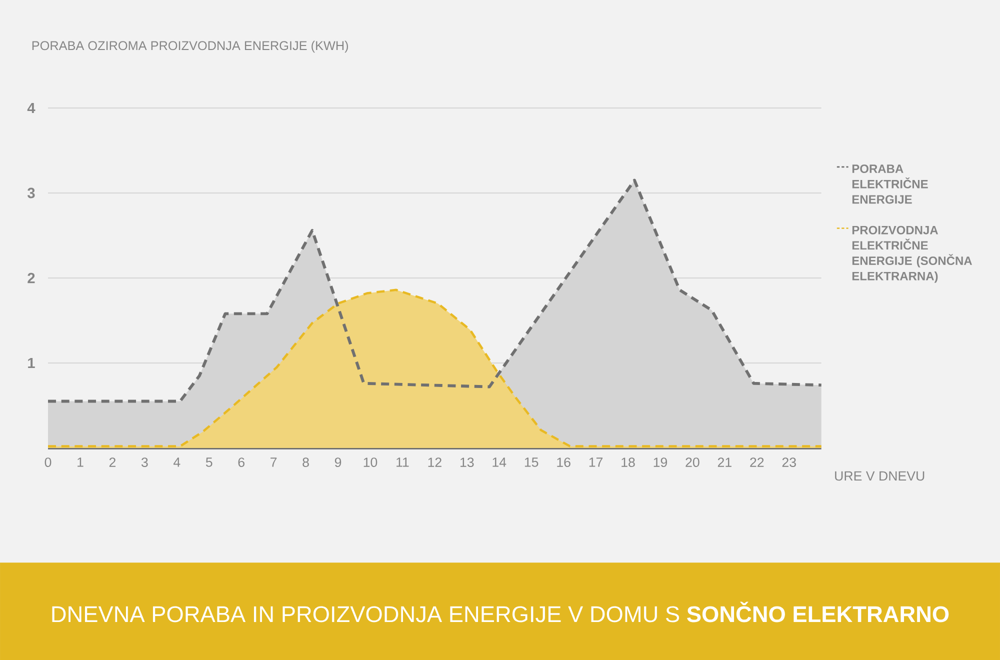 This screenshot has width=1000, height=660. What do you see at coordinates (31, 108) in the screenshot?
I see `y-tick-label: 4` at bounding box center [31, 108].